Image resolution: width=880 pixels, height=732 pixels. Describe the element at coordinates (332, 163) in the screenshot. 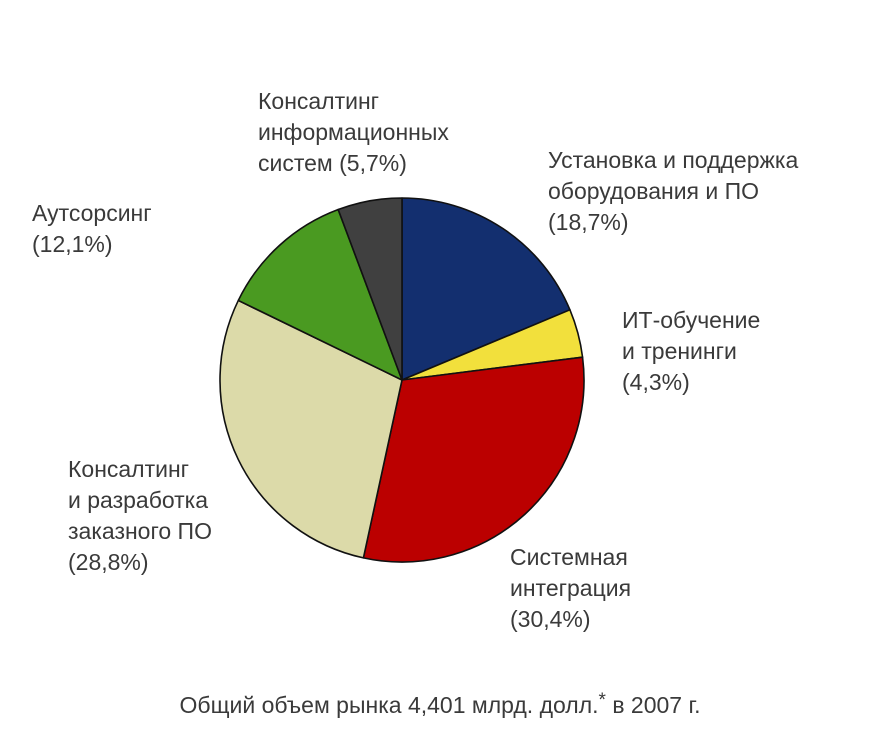

I see `label-slice-5-line-2: систем (5,7%)` at that location.